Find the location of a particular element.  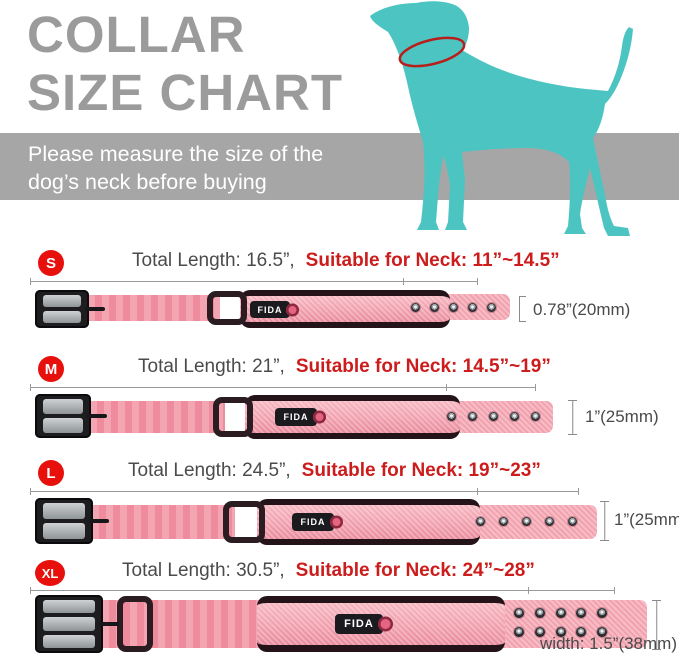

size-badge-m: M is located at coordinates (51, 369).